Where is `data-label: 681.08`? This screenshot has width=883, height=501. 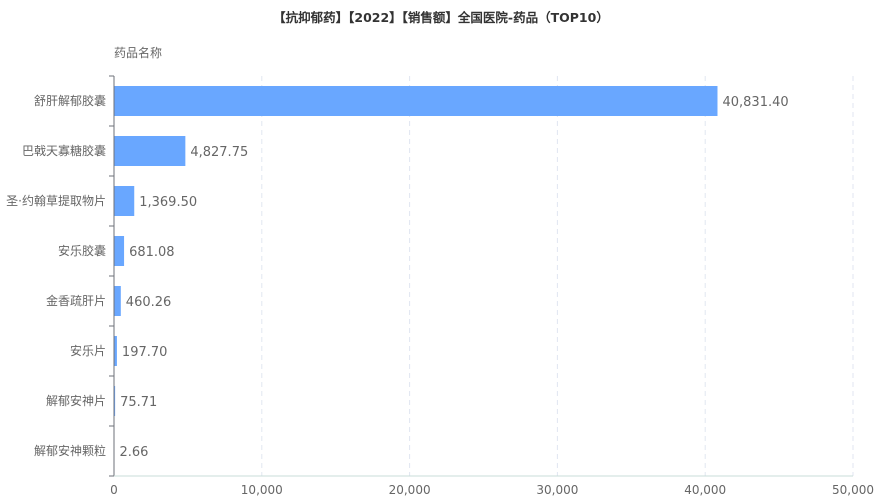 data-label: 681.08 is located at coordinates (152, 252).